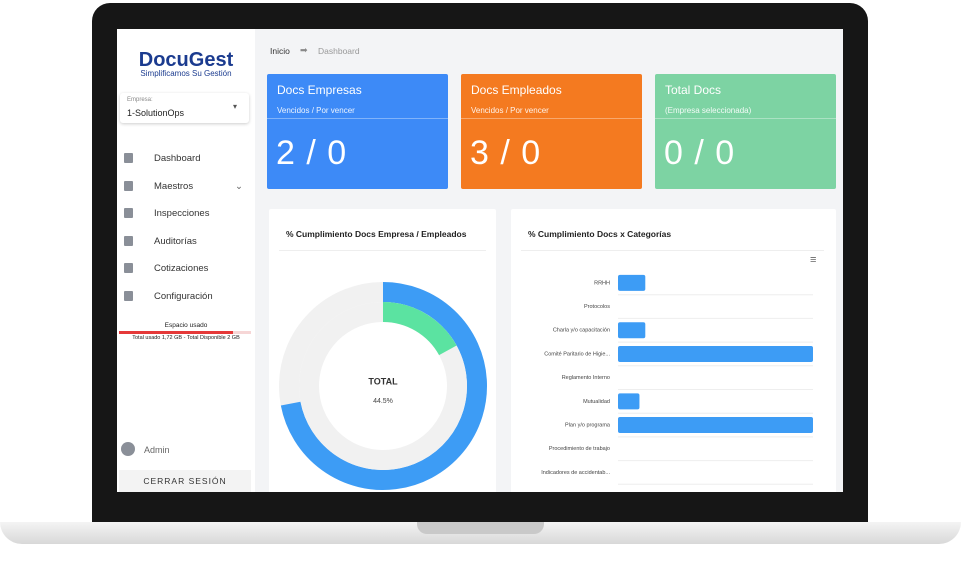 The image size is (961, 565). I want to click on stat-card: Total Docs (Empresa seleccionada) 0 / 0, so click(745, 131).